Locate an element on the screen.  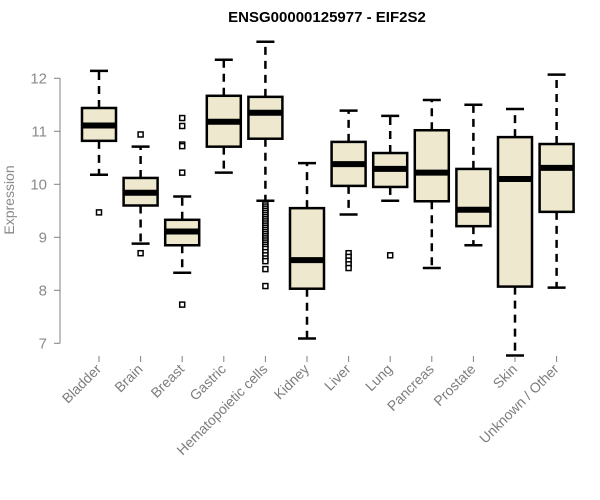
box-pancreas is located at coordinates (432, 184).